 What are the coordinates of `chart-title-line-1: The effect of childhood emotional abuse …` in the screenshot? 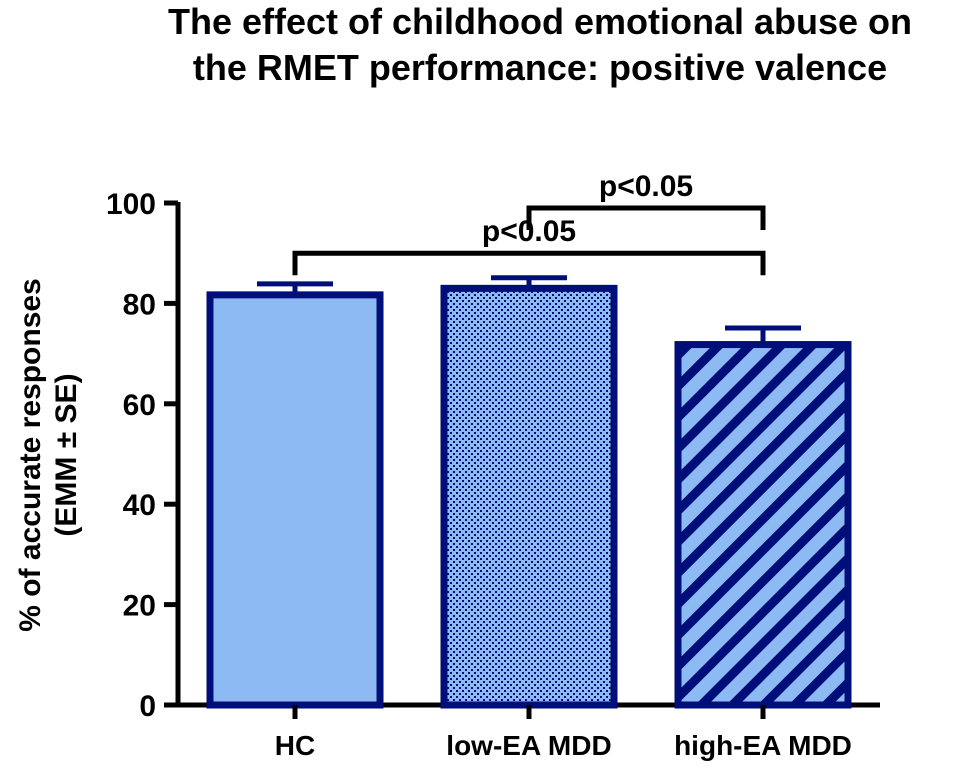 It's located at (540, 21).